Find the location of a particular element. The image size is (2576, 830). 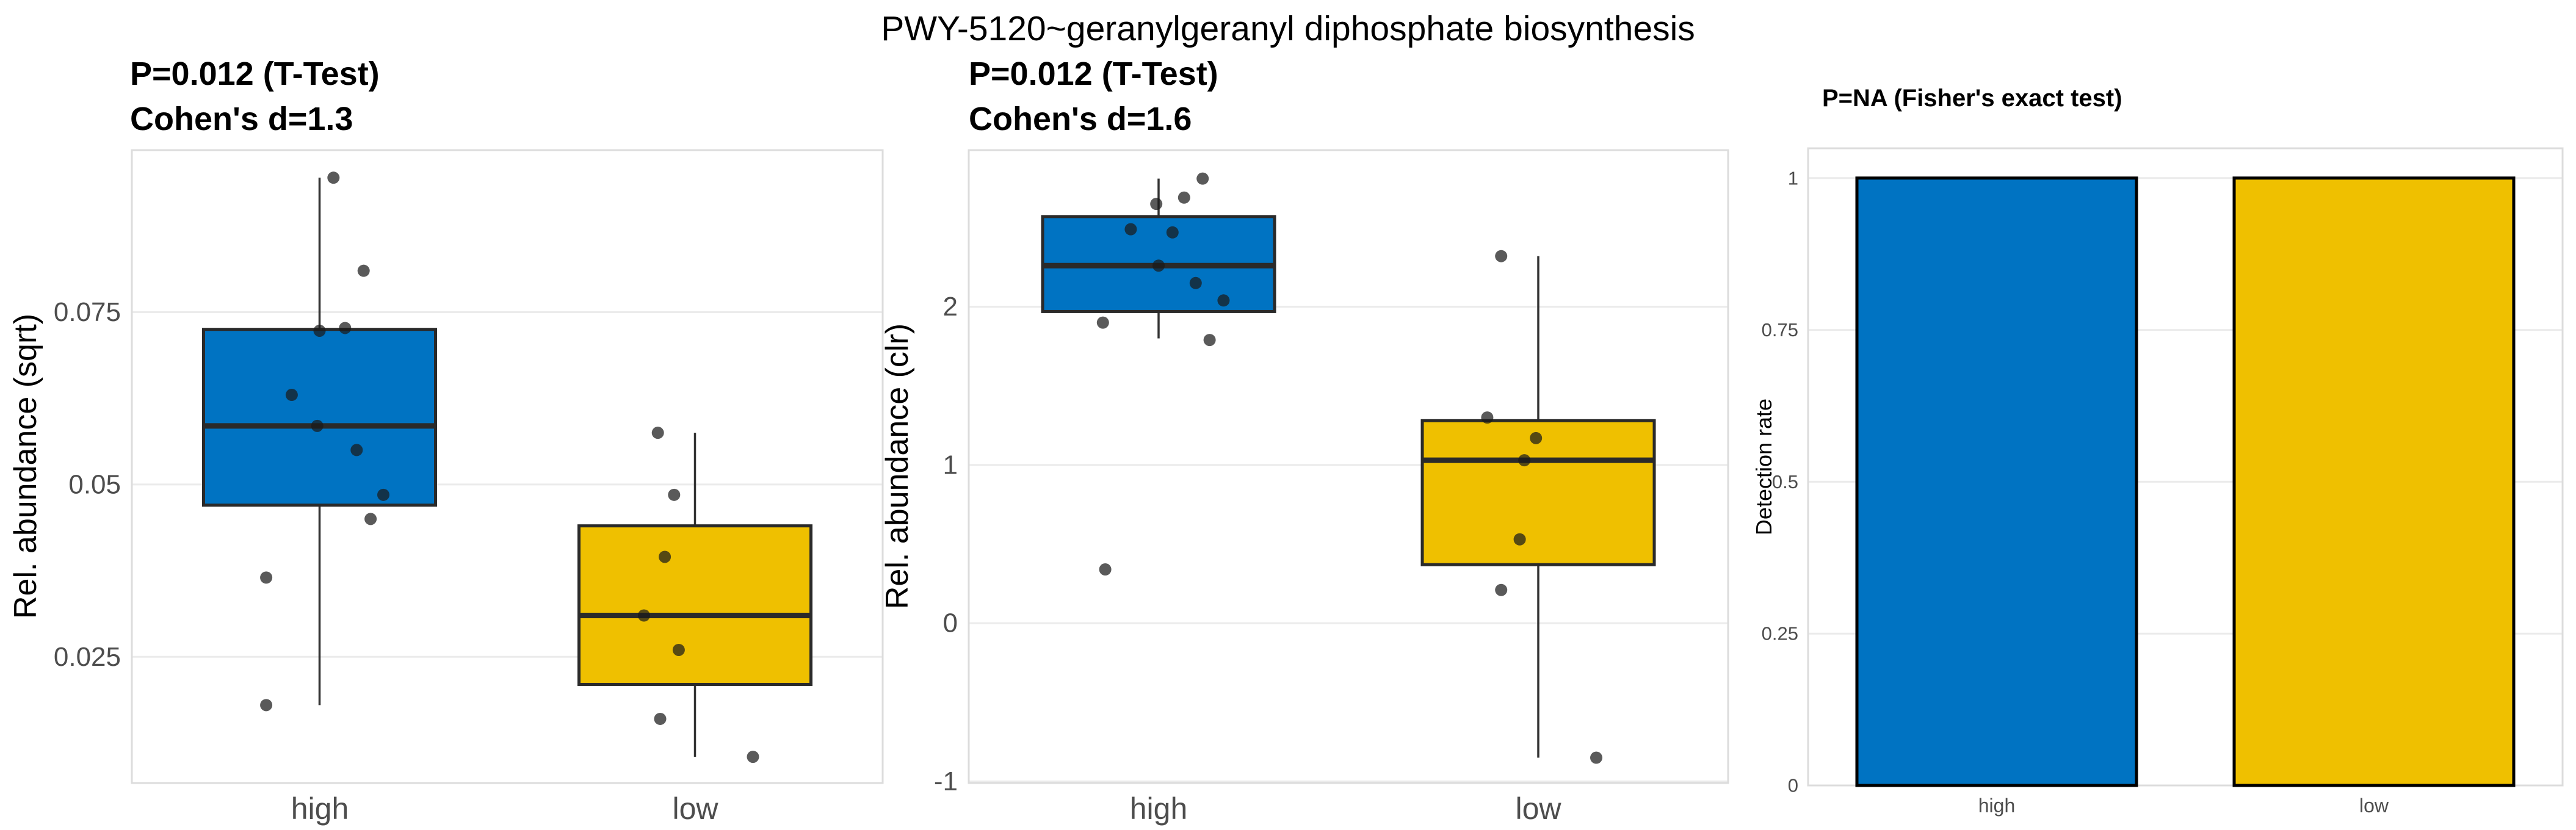

panel2-y-axis-title: Rel. abundance (clr) is located at coordinates (897, 466).